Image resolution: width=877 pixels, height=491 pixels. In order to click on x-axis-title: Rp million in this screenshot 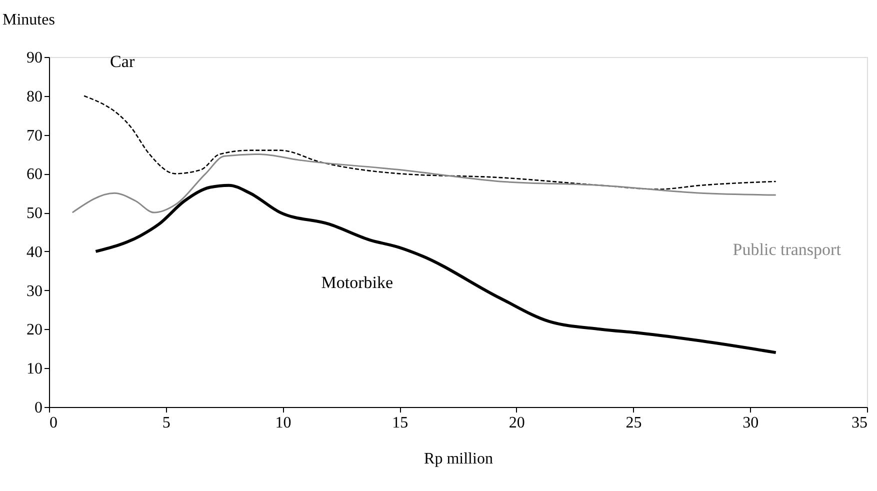, I will do `click(458, 459)`.